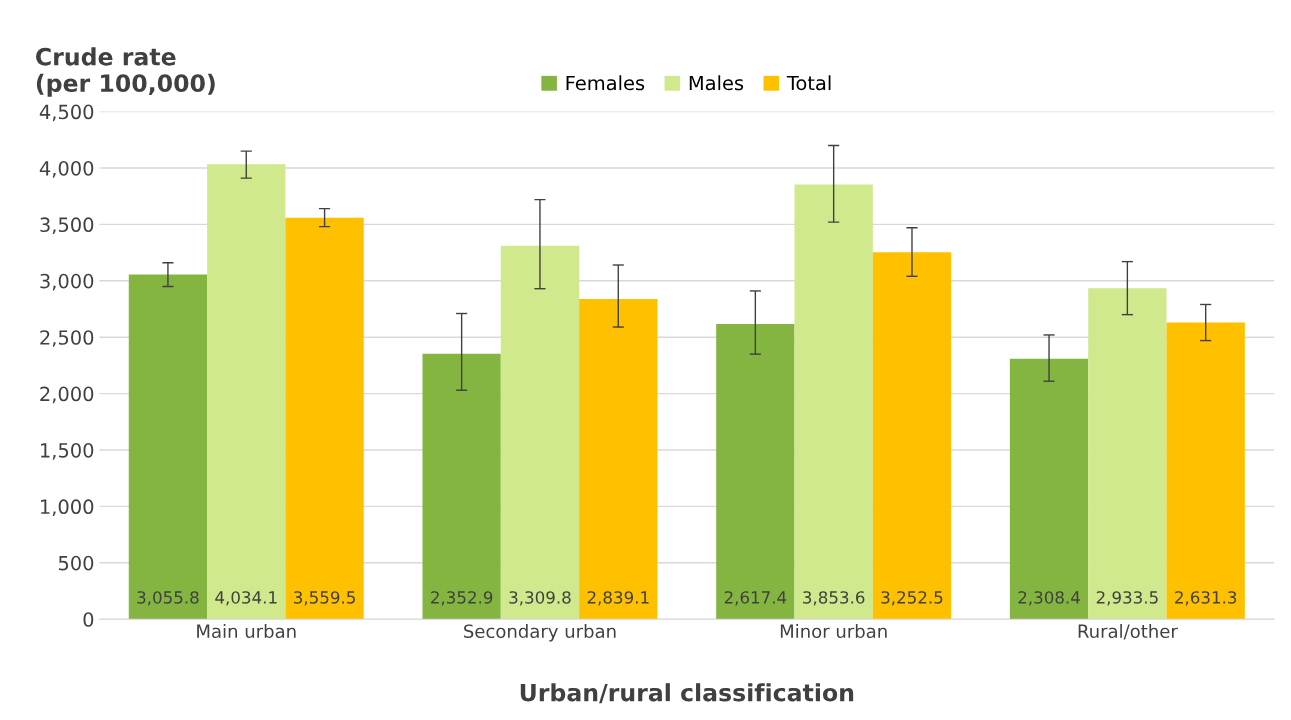 The height and width of the screenshot is (720, 1291). I want to click on legend-label: Total, so click(808, 83).